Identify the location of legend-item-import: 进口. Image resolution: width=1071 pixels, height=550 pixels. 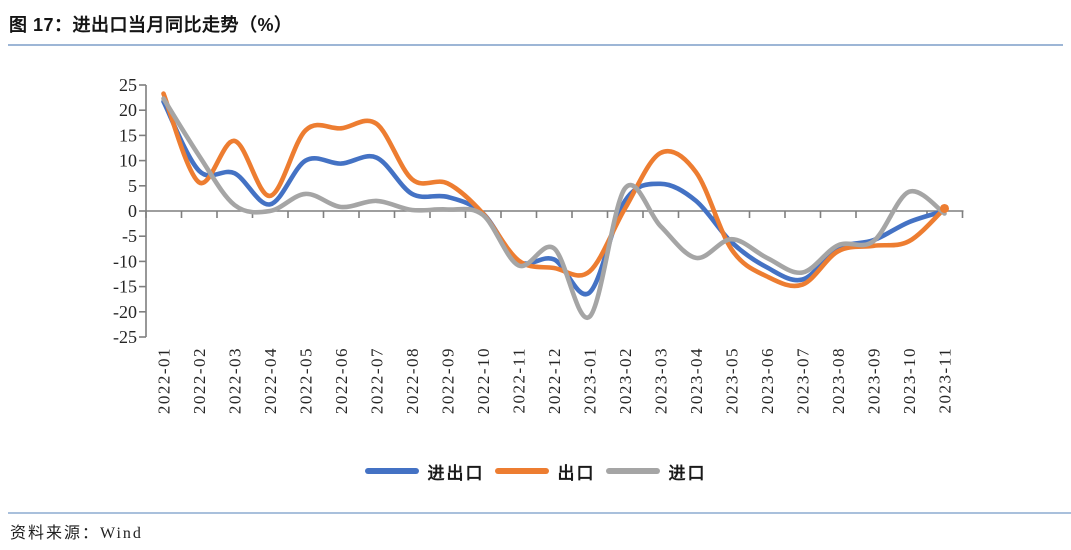
(656, 471).